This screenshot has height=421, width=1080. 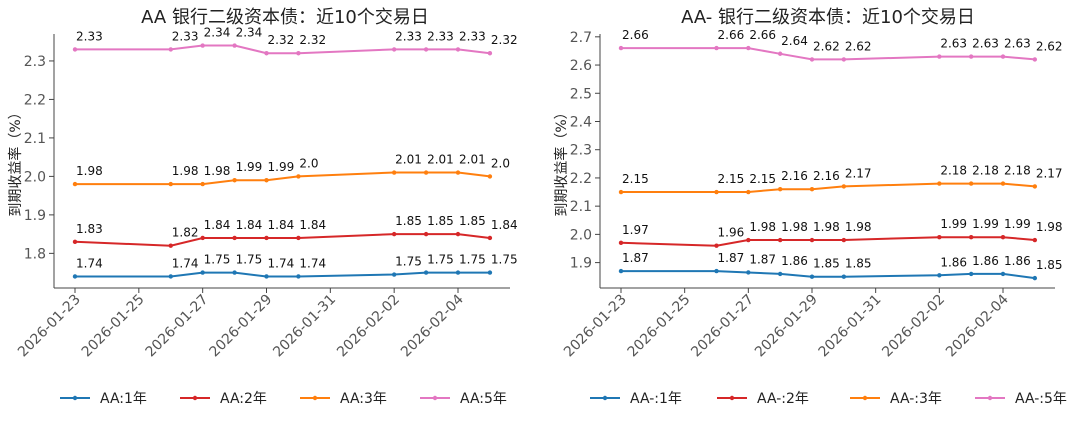 I want to click on data-label: 2.17, so click(x=858, y=173).